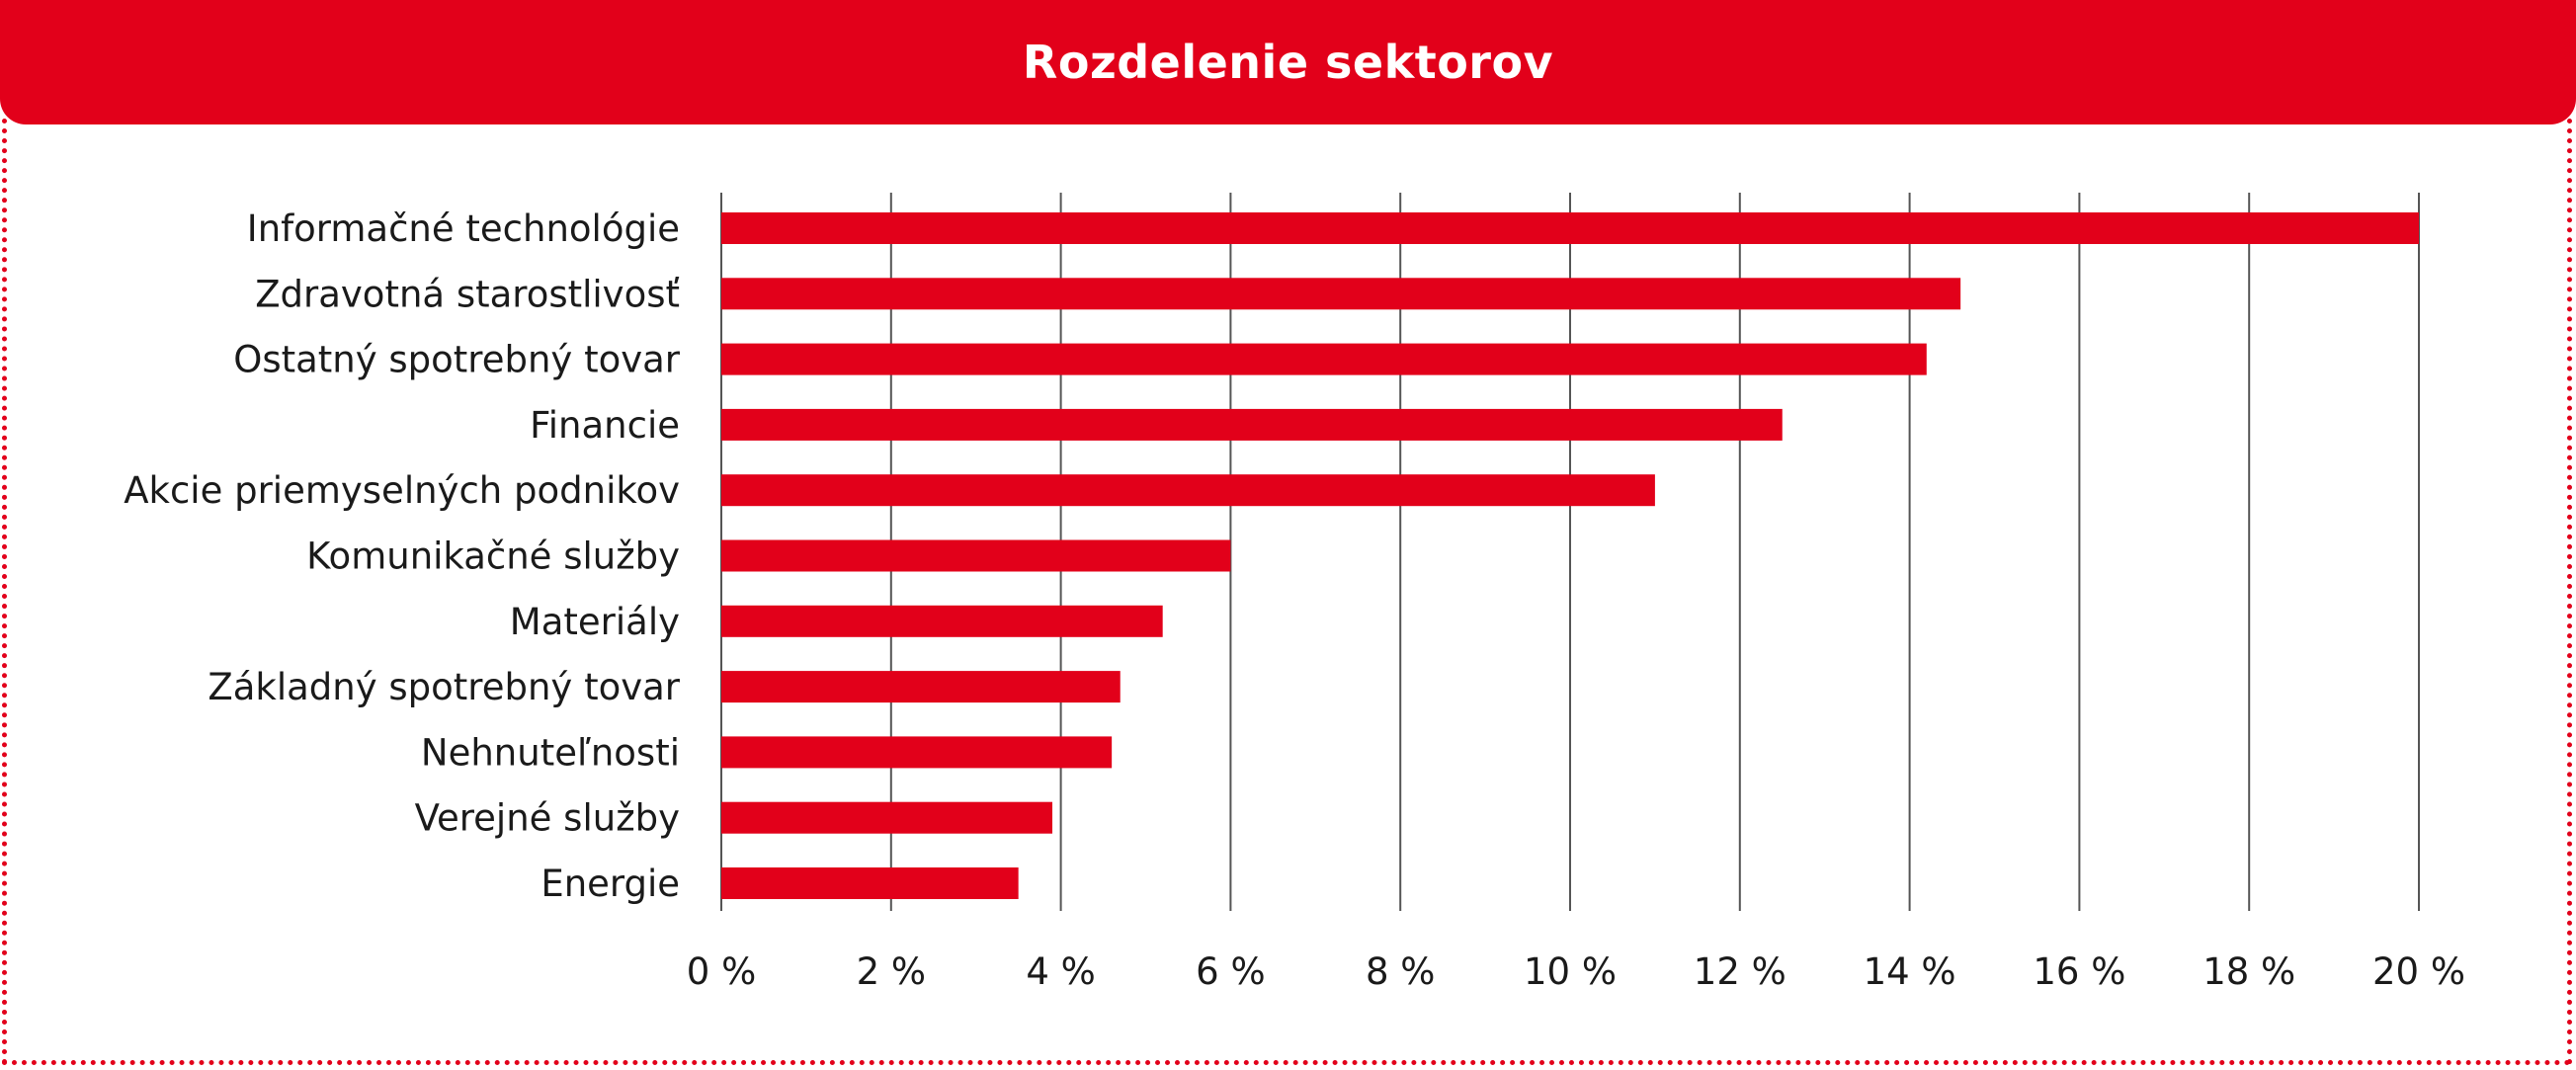 Image resolution: width=2576 pixels, height=1070 pixels. What do you see at coordinates (1570, 971) in the screenshot?
I see `x-tick-label: 10 %` at bounding box center [1570, 971].